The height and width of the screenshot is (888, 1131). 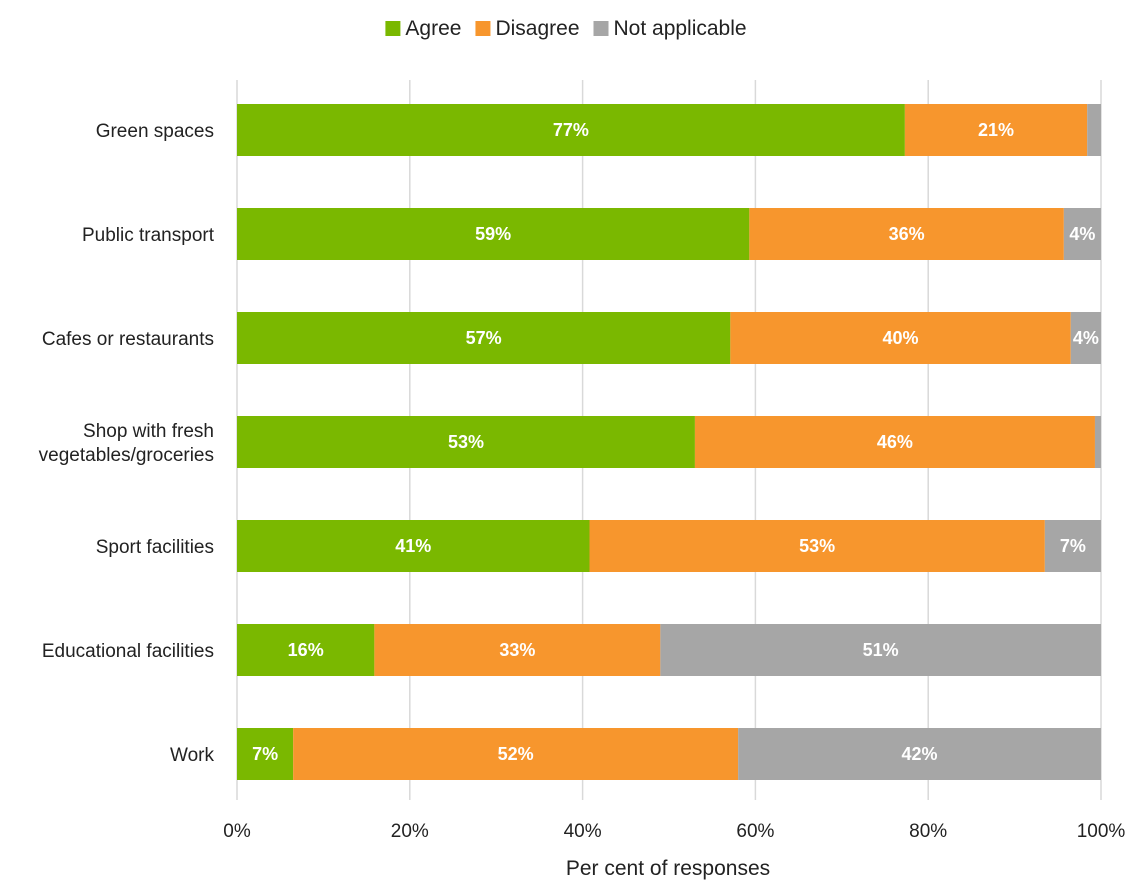 What do you see at coordinates (410, 831) in the screenshot?
I see `x-tick-label: 20%` at bounding box center [410, 831].